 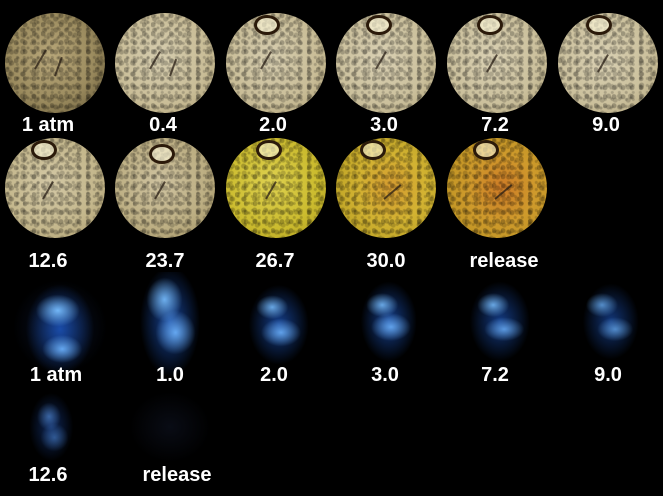 What do you see at coordinates (163, 125) in the screenshot?
I see `pressure-label: 0.4` at bounding box center [163, 125].